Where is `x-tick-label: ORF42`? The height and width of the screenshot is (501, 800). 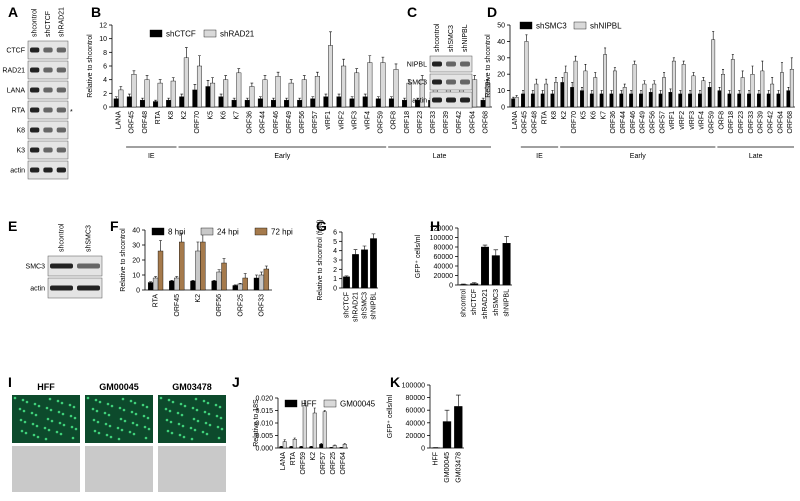 x-tick-label: ORF42 is located at coordinates (770, 122).